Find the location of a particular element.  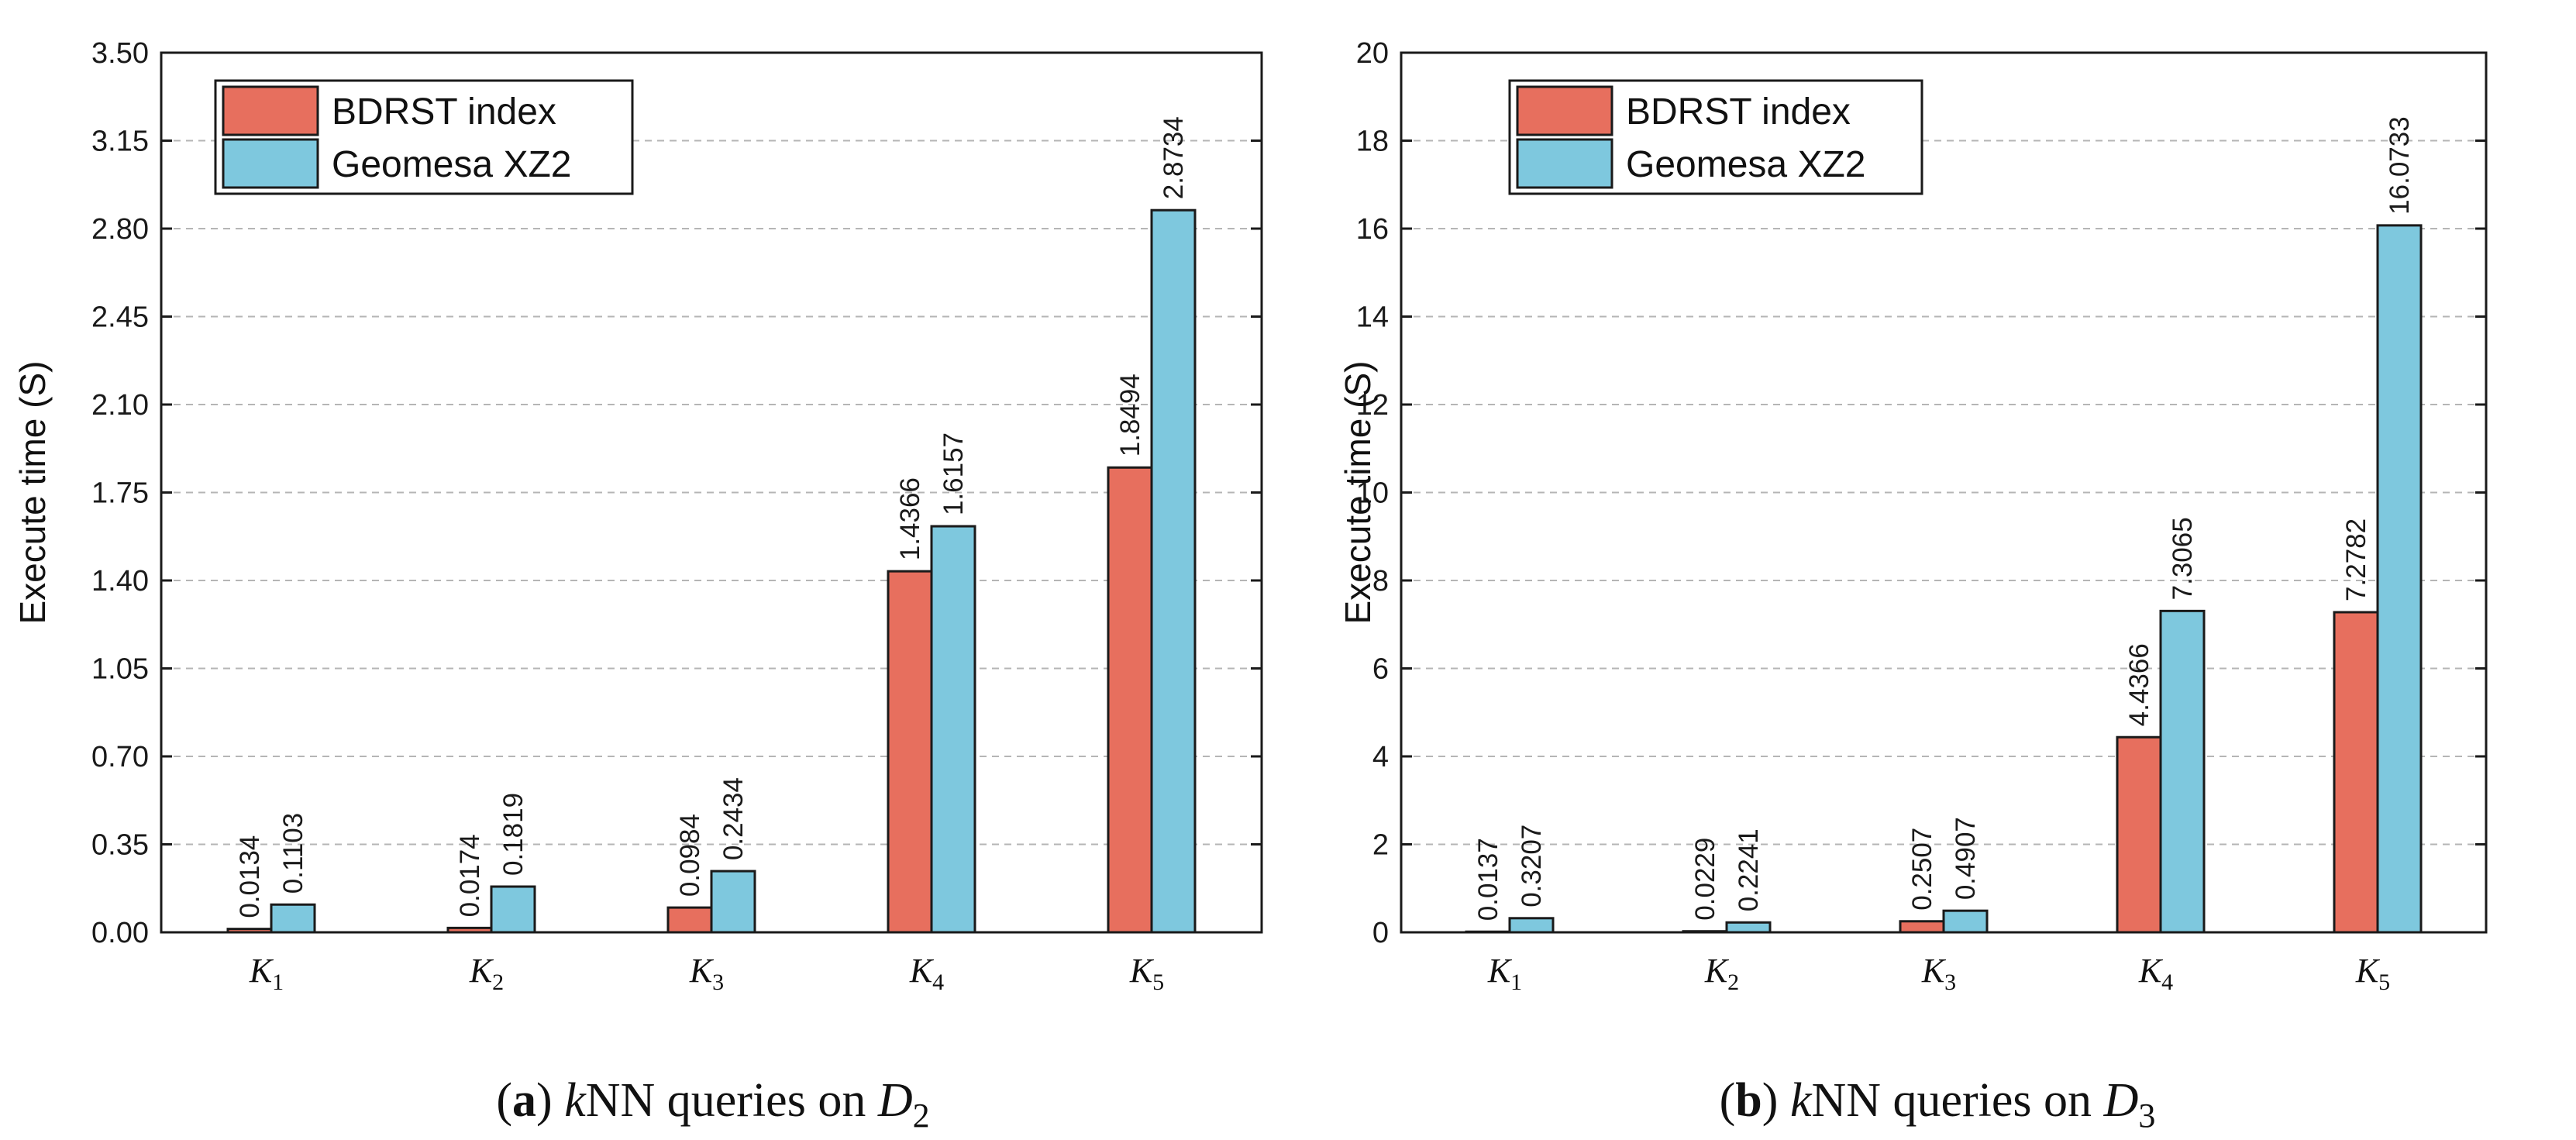

panel-a-category-label: K2 is located at coordinates (486, 973).